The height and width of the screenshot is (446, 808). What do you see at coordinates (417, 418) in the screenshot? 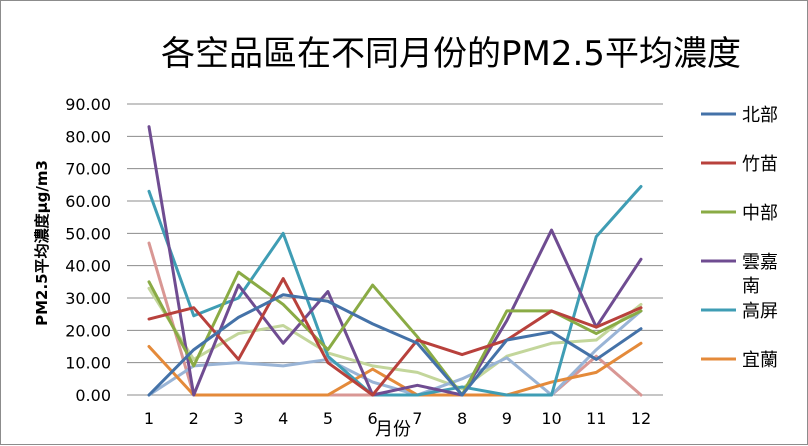
I see `x-tick-label: 7` at bounding box center [417, 418].